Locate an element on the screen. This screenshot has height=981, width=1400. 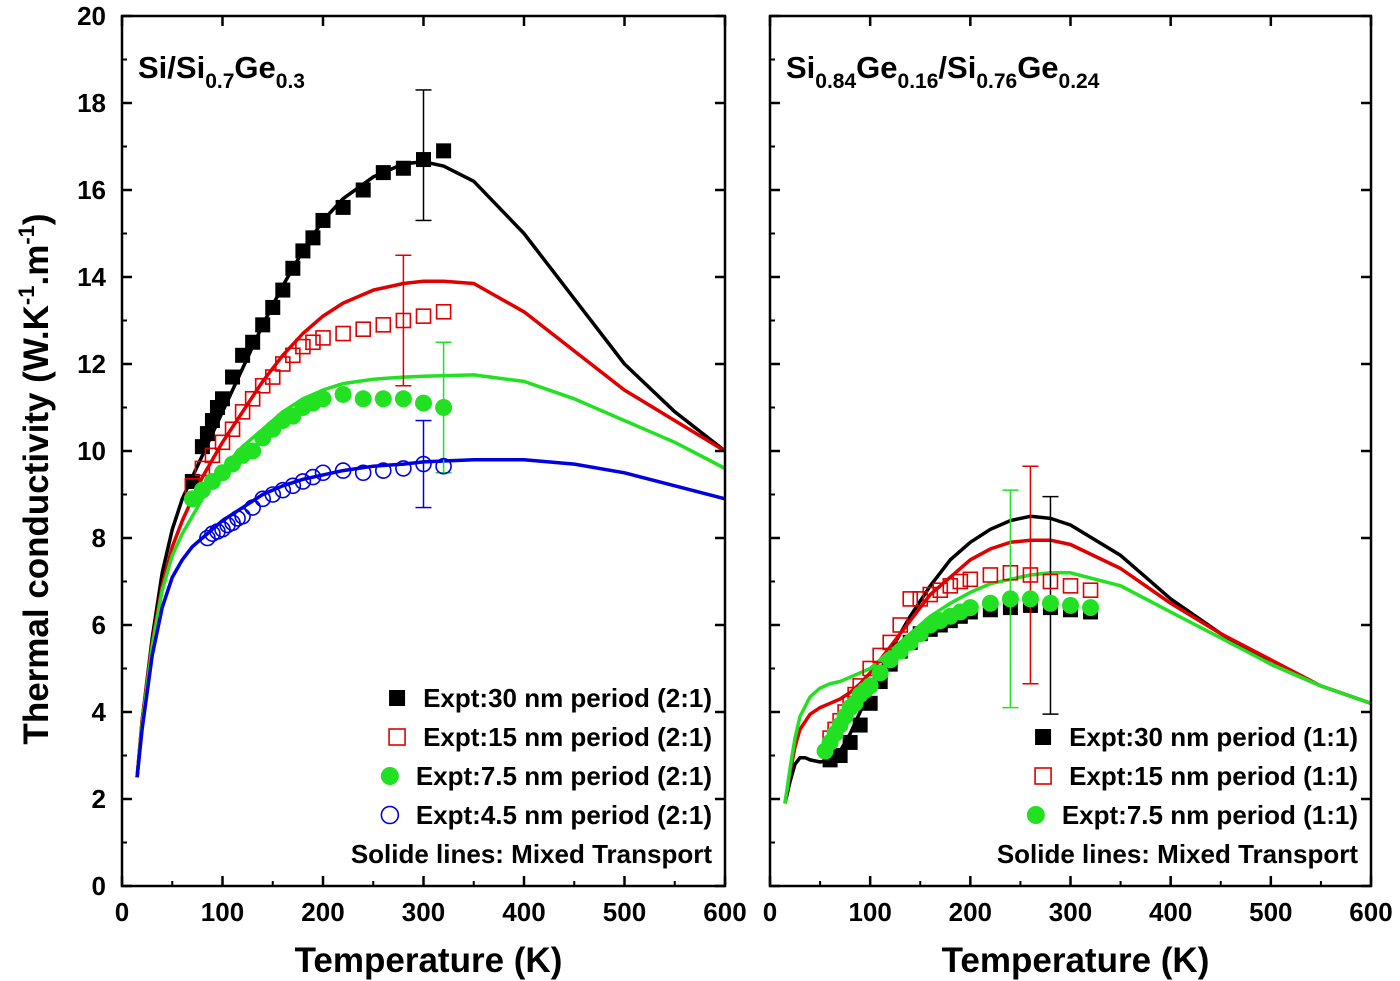
right-series-0-point is located at coordinates (850, 742).